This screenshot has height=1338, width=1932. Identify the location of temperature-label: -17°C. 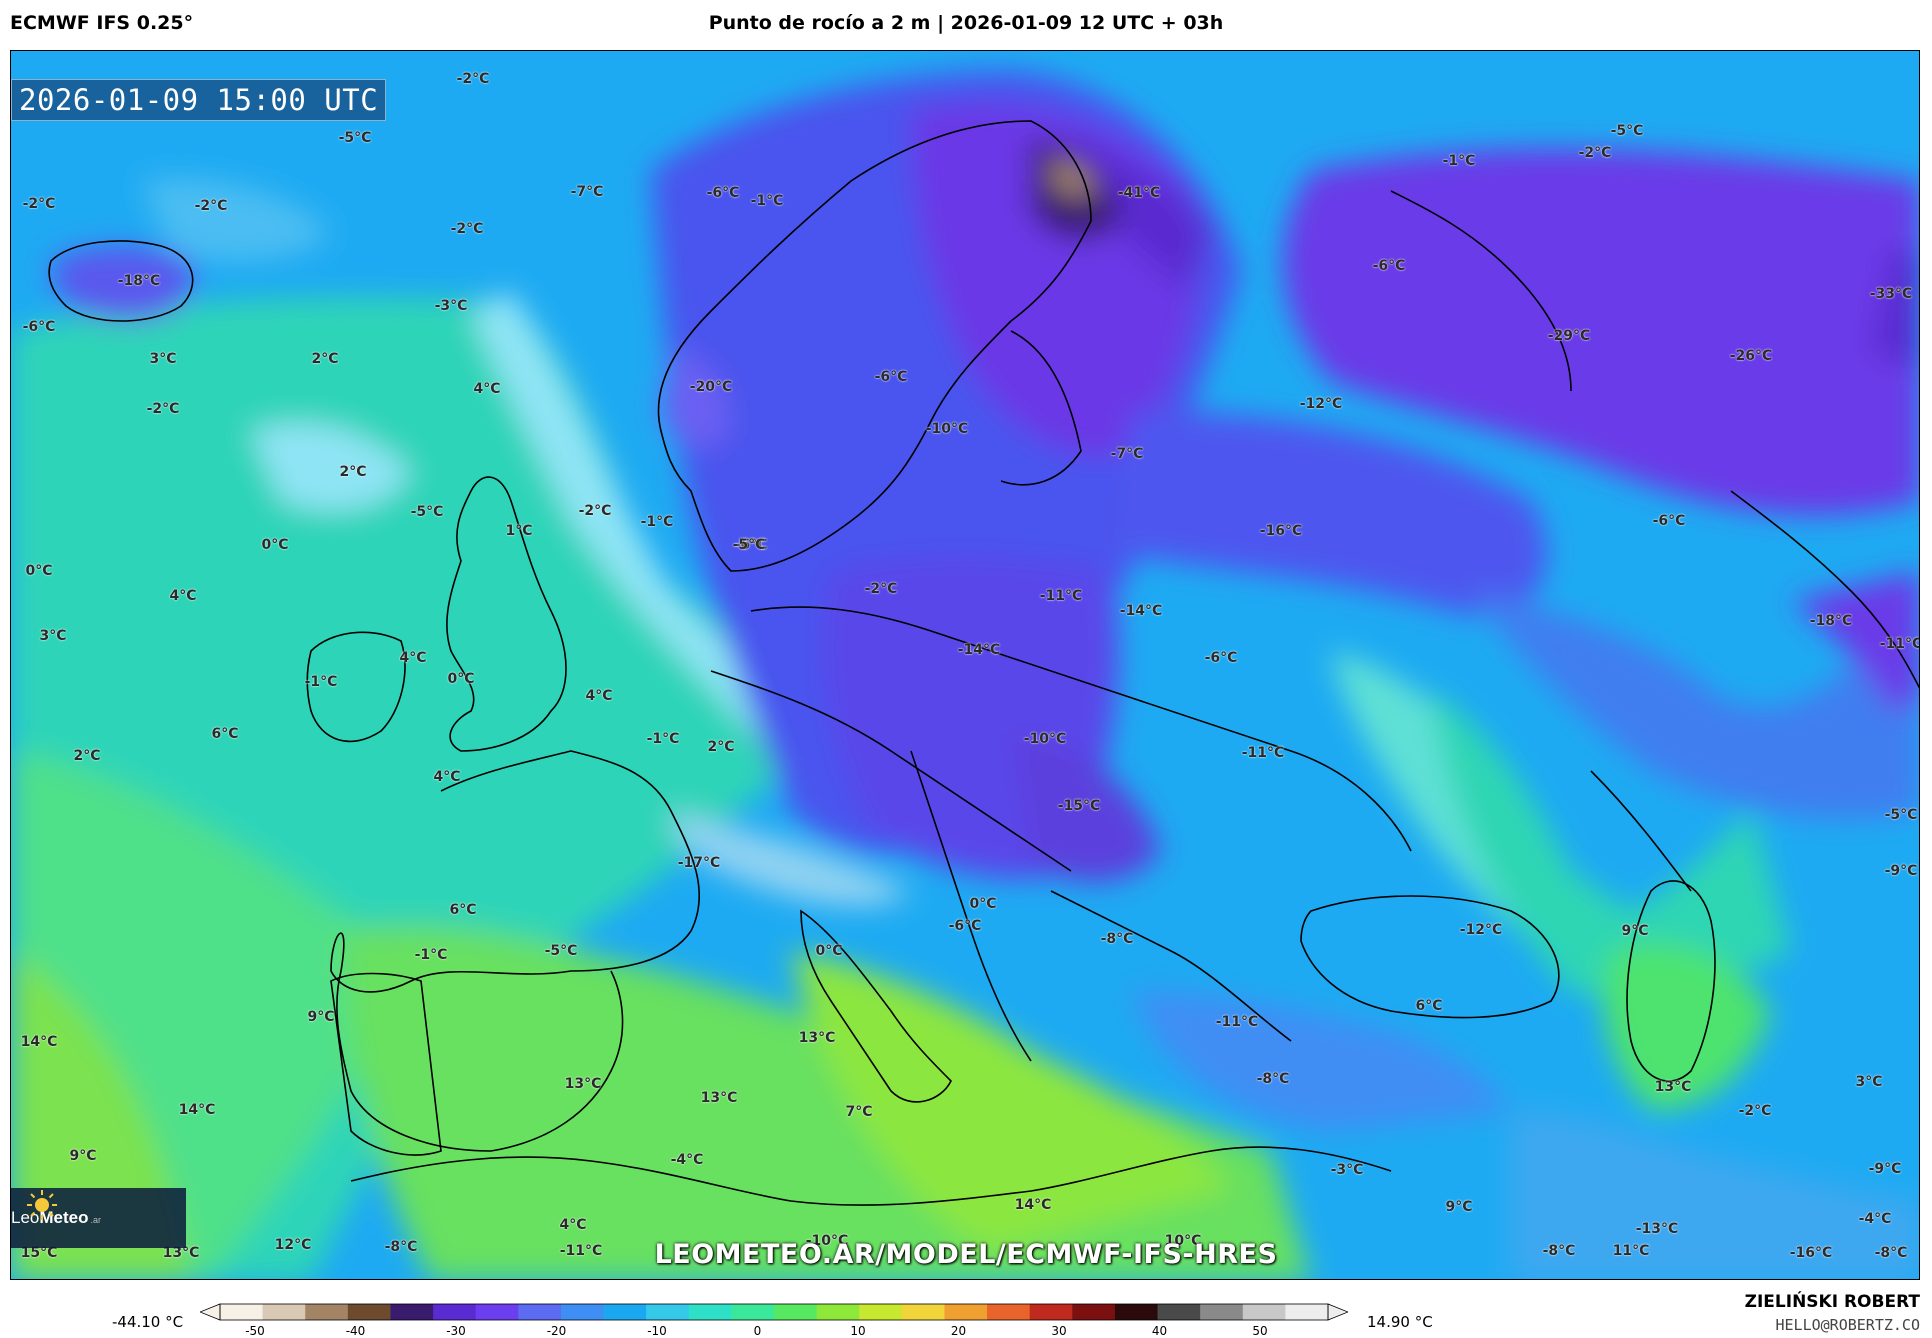
(699, 863).